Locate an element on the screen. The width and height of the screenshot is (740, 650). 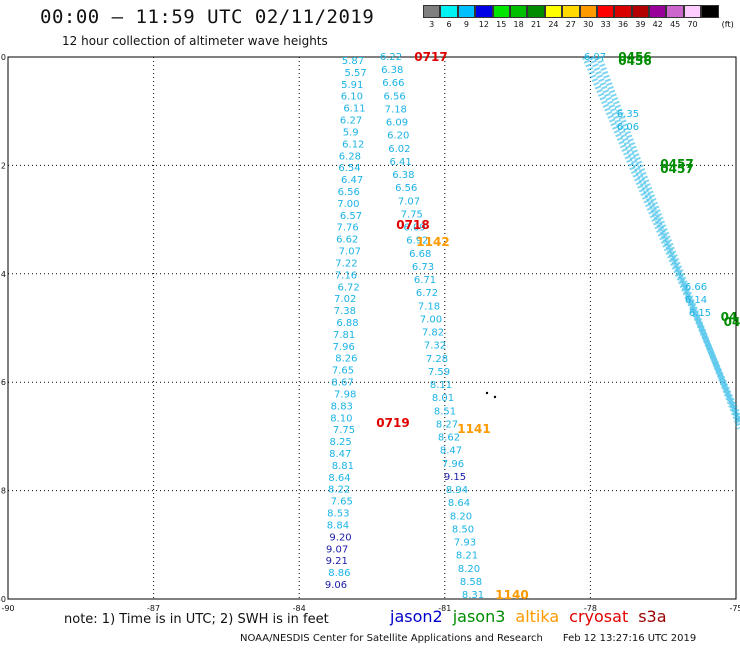
swh-value: 6.57 is located at coordinates (351, 216).